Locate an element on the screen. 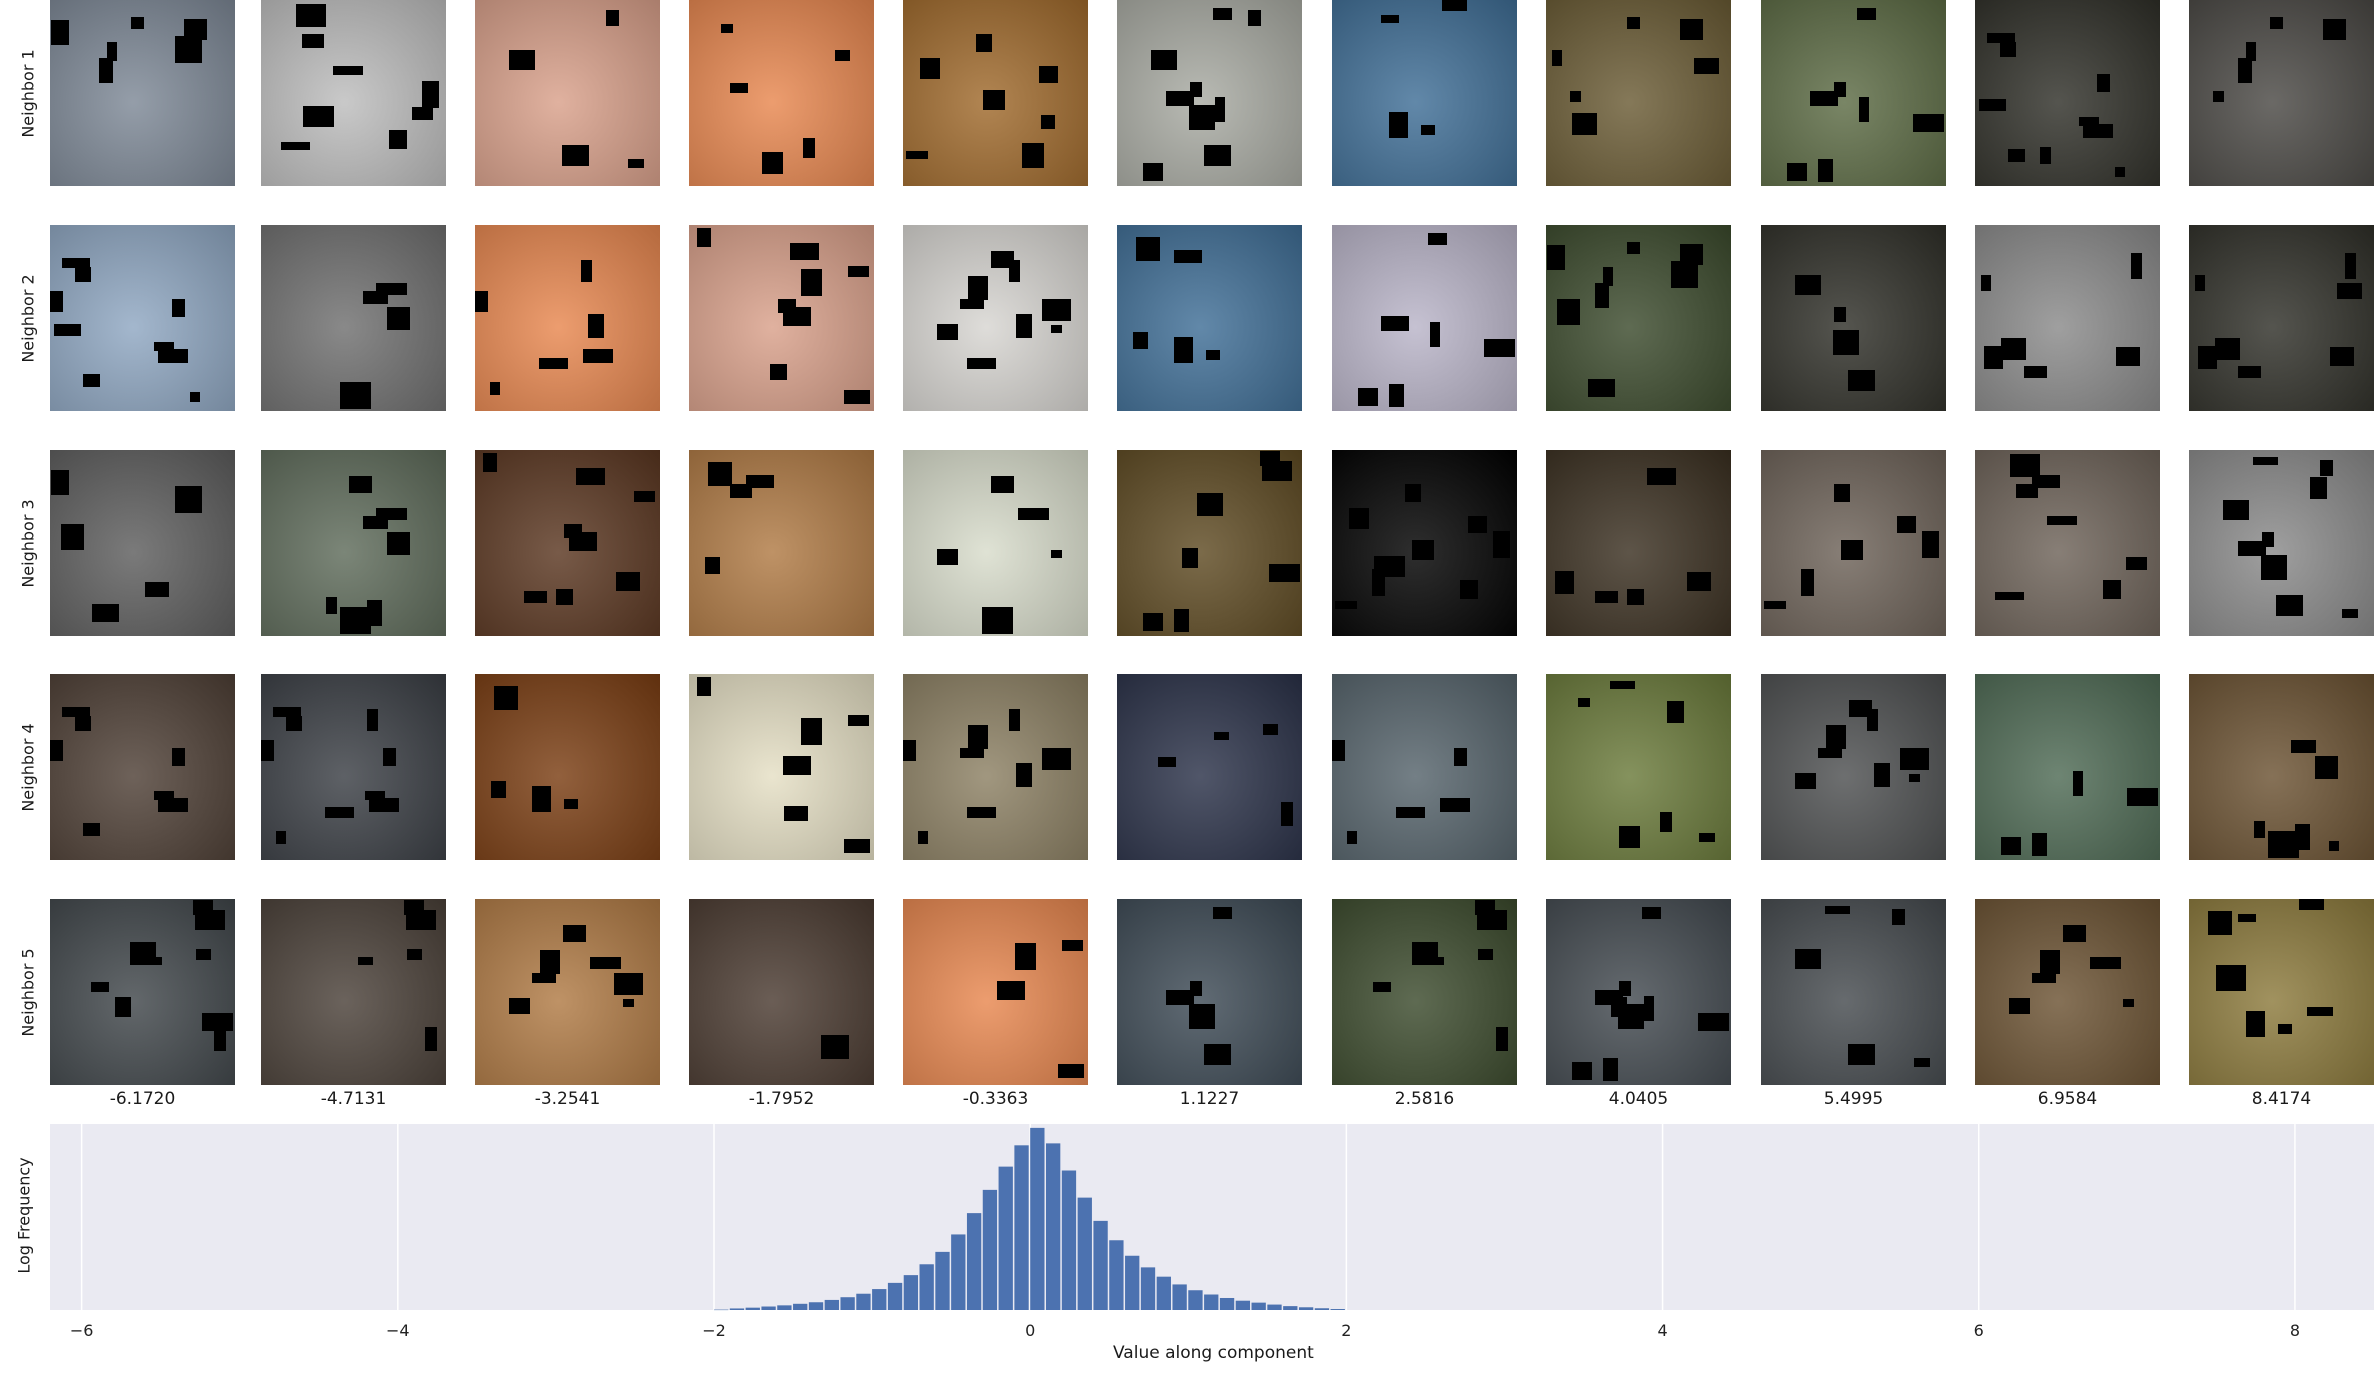  row-label: Neighbor 3 is located at coordinates (28, 543).